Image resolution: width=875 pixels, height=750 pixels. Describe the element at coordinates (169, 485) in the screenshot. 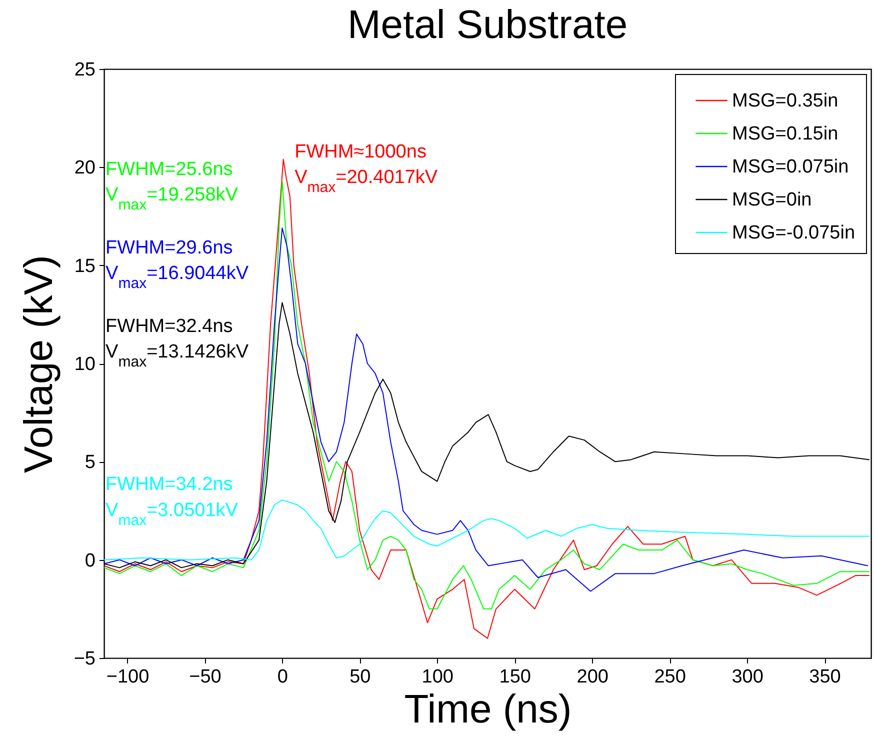

I see `annotation: FWHM=34.2ns` at that location.